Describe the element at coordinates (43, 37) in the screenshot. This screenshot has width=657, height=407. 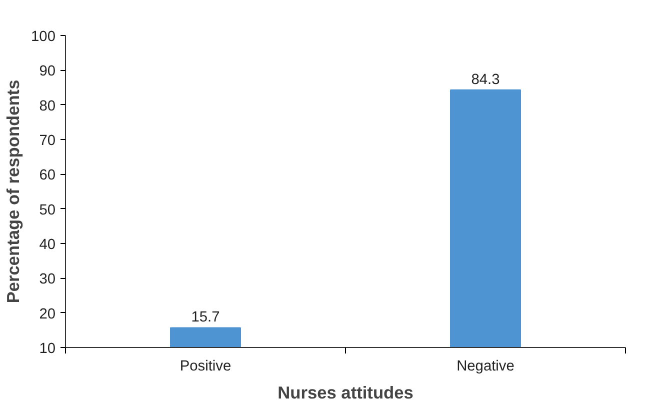
I see `y-tick-label: 100` at that location.